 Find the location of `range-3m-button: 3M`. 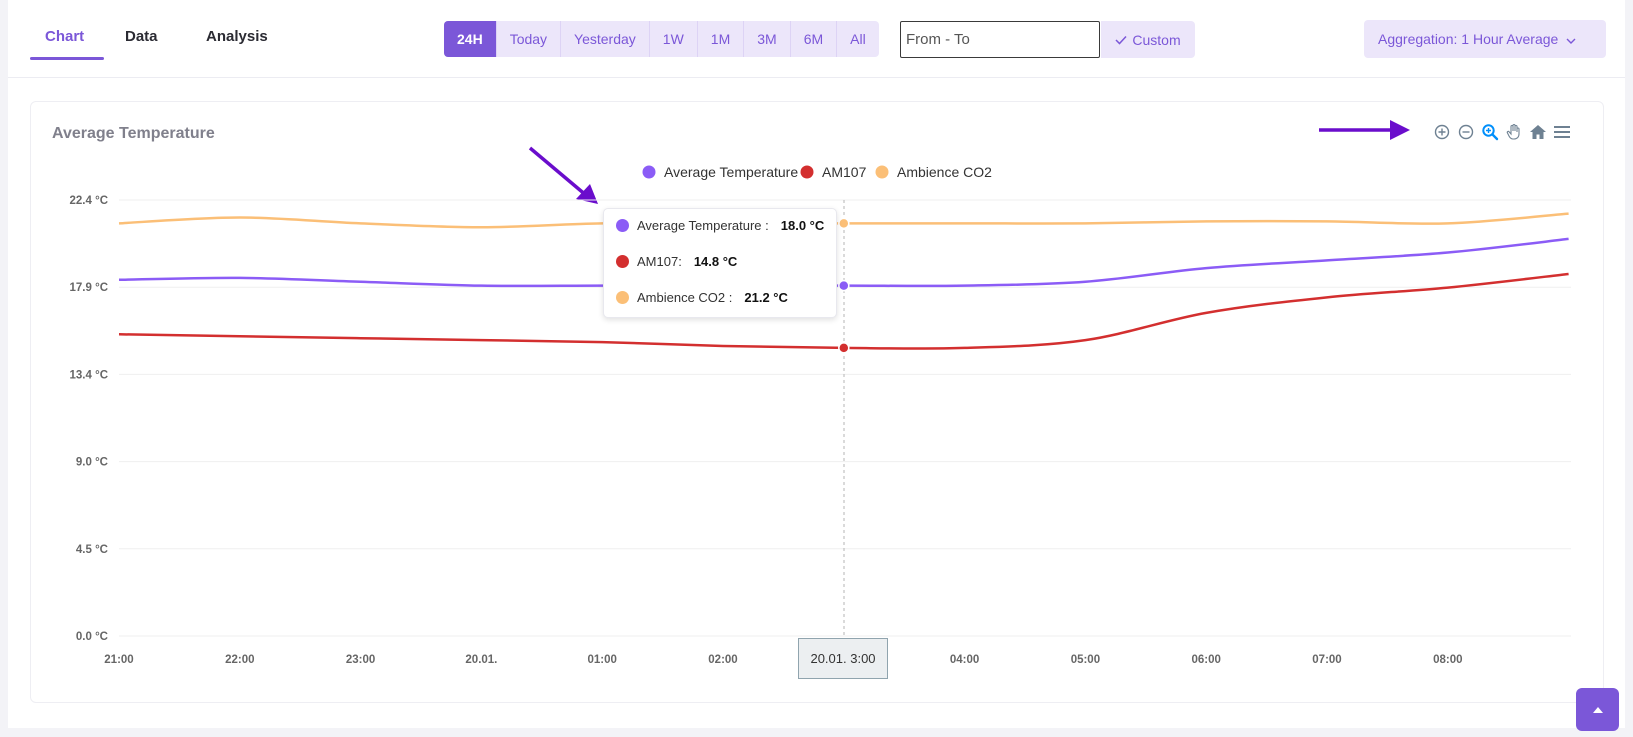

range-3m-button: 3M is located at coordinates (767, 39).